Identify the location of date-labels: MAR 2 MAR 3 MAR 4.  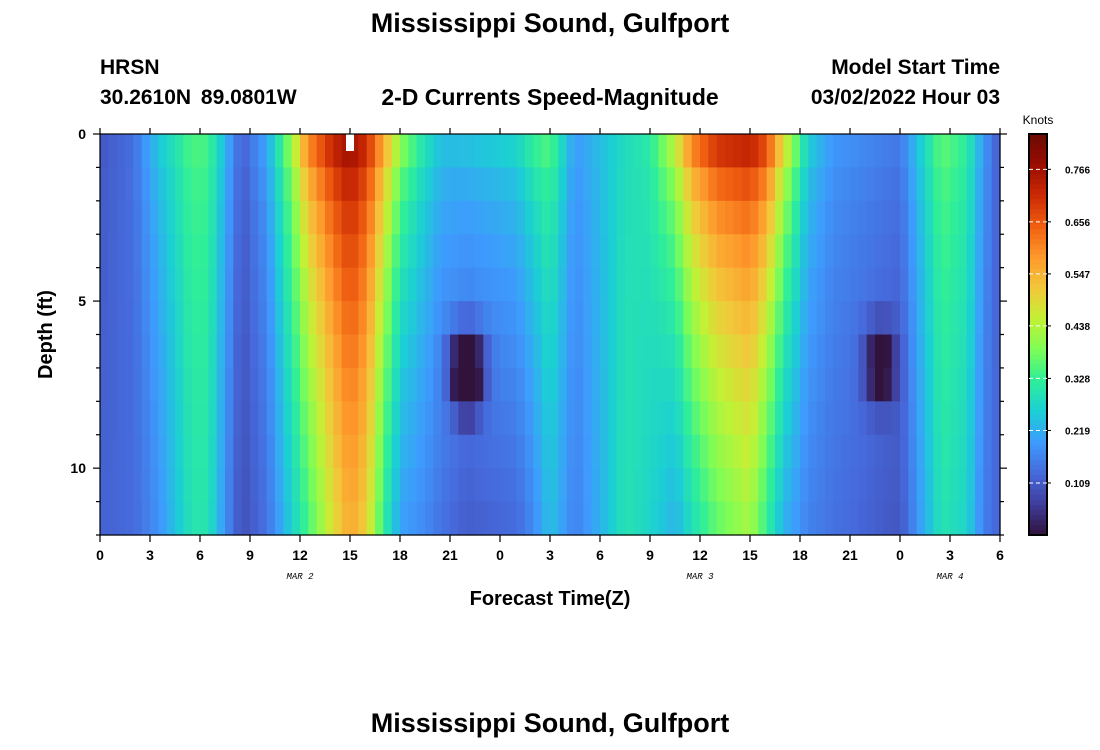
(624, 577).